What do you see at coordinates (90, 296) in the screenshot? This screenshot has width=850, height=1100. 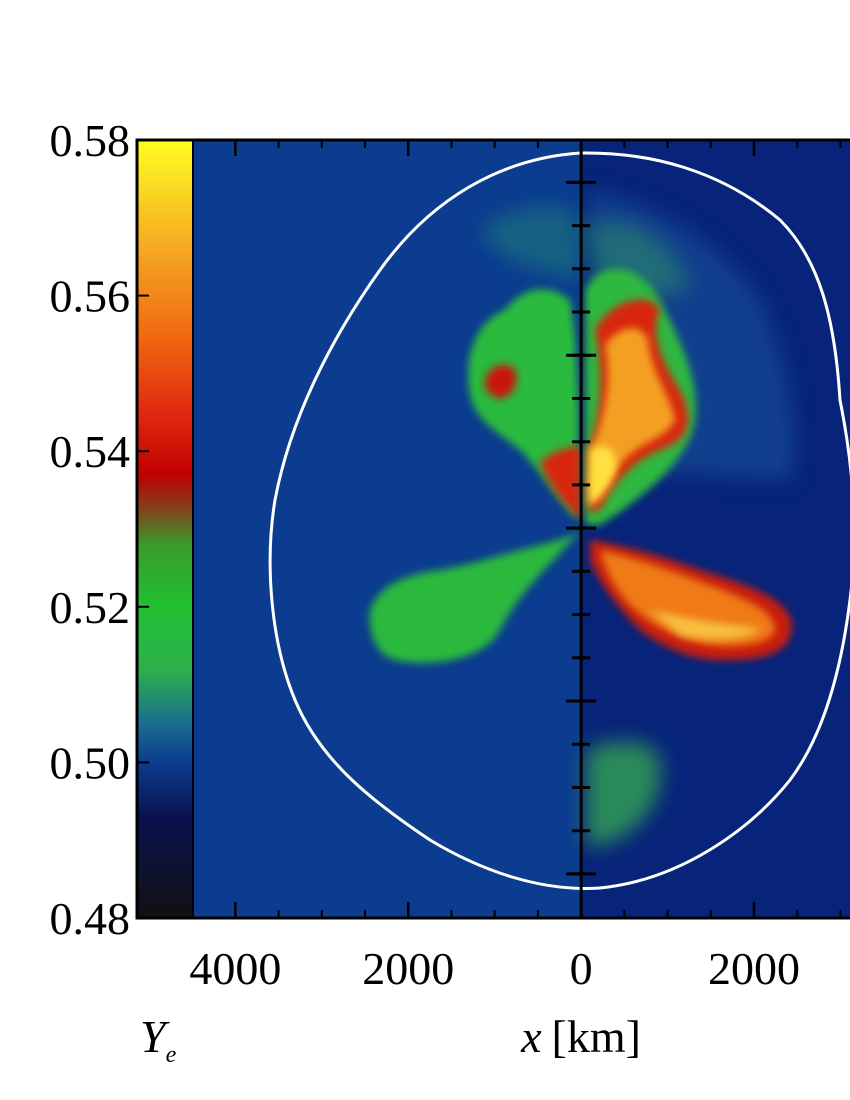 I see `colorbar-tick-label: 0.56` at bounding box center [90, 296].